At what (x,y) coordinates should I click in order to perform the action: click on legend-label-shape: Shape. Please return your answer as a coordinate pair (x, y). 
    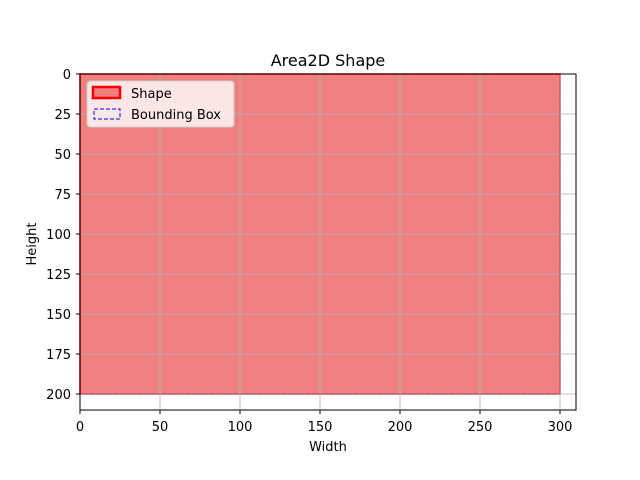
    Looking at the image, I should click on (151, 94).